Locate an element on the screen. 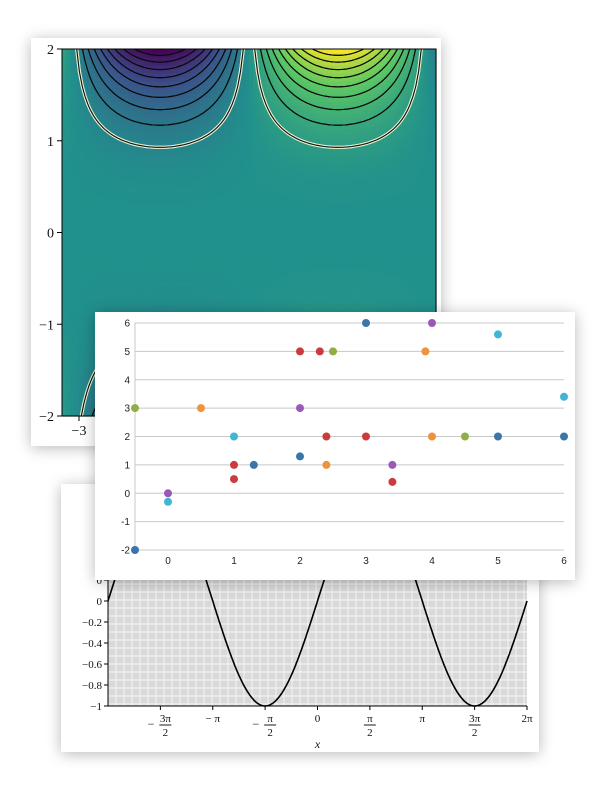 Image resolution: width=600 pixels, height=800 pixels. scatter-x-tick-label: 2 is located at coordinates (300, 561).